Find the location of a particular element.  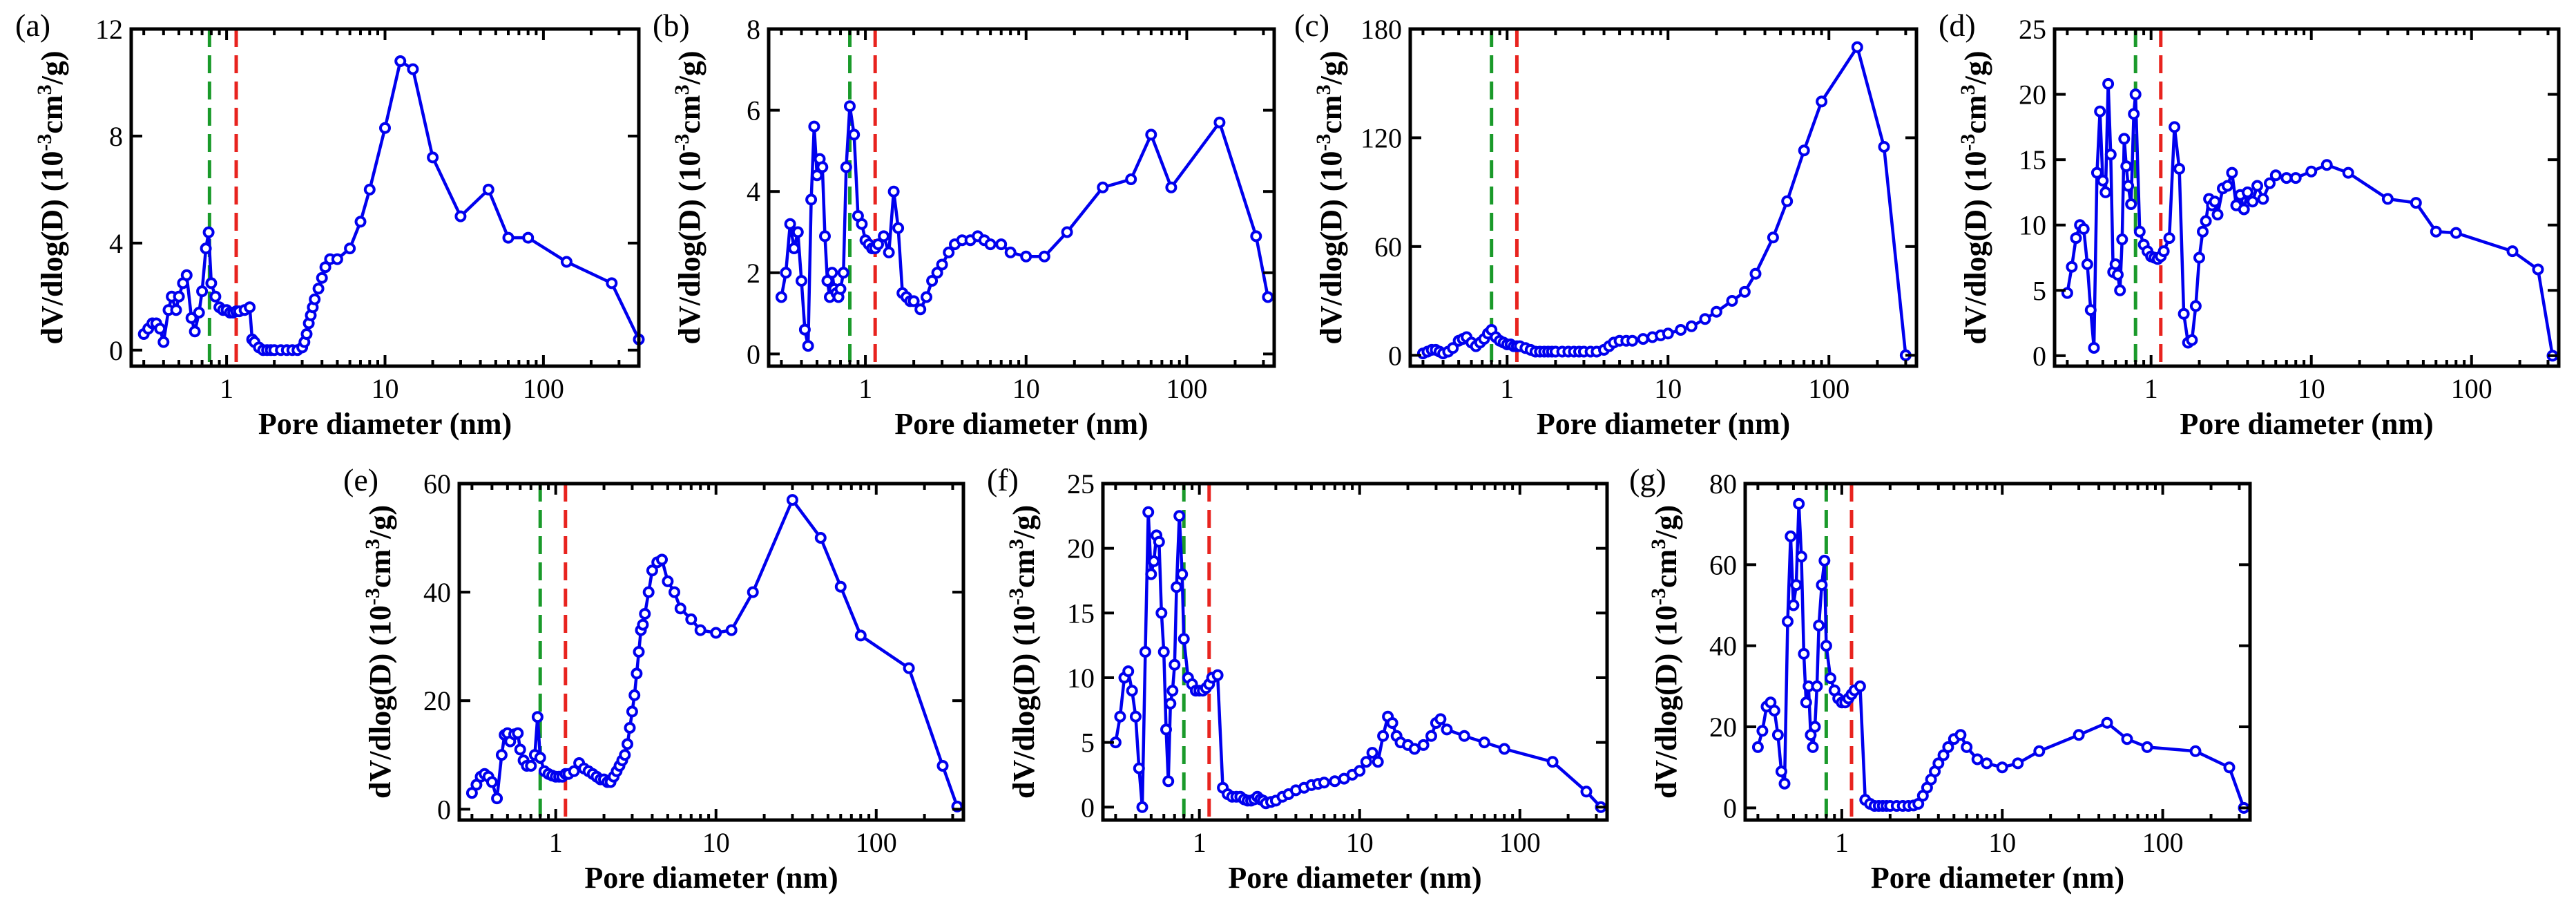

y-tick-label: 120 is located at coordinates (1381, 137).